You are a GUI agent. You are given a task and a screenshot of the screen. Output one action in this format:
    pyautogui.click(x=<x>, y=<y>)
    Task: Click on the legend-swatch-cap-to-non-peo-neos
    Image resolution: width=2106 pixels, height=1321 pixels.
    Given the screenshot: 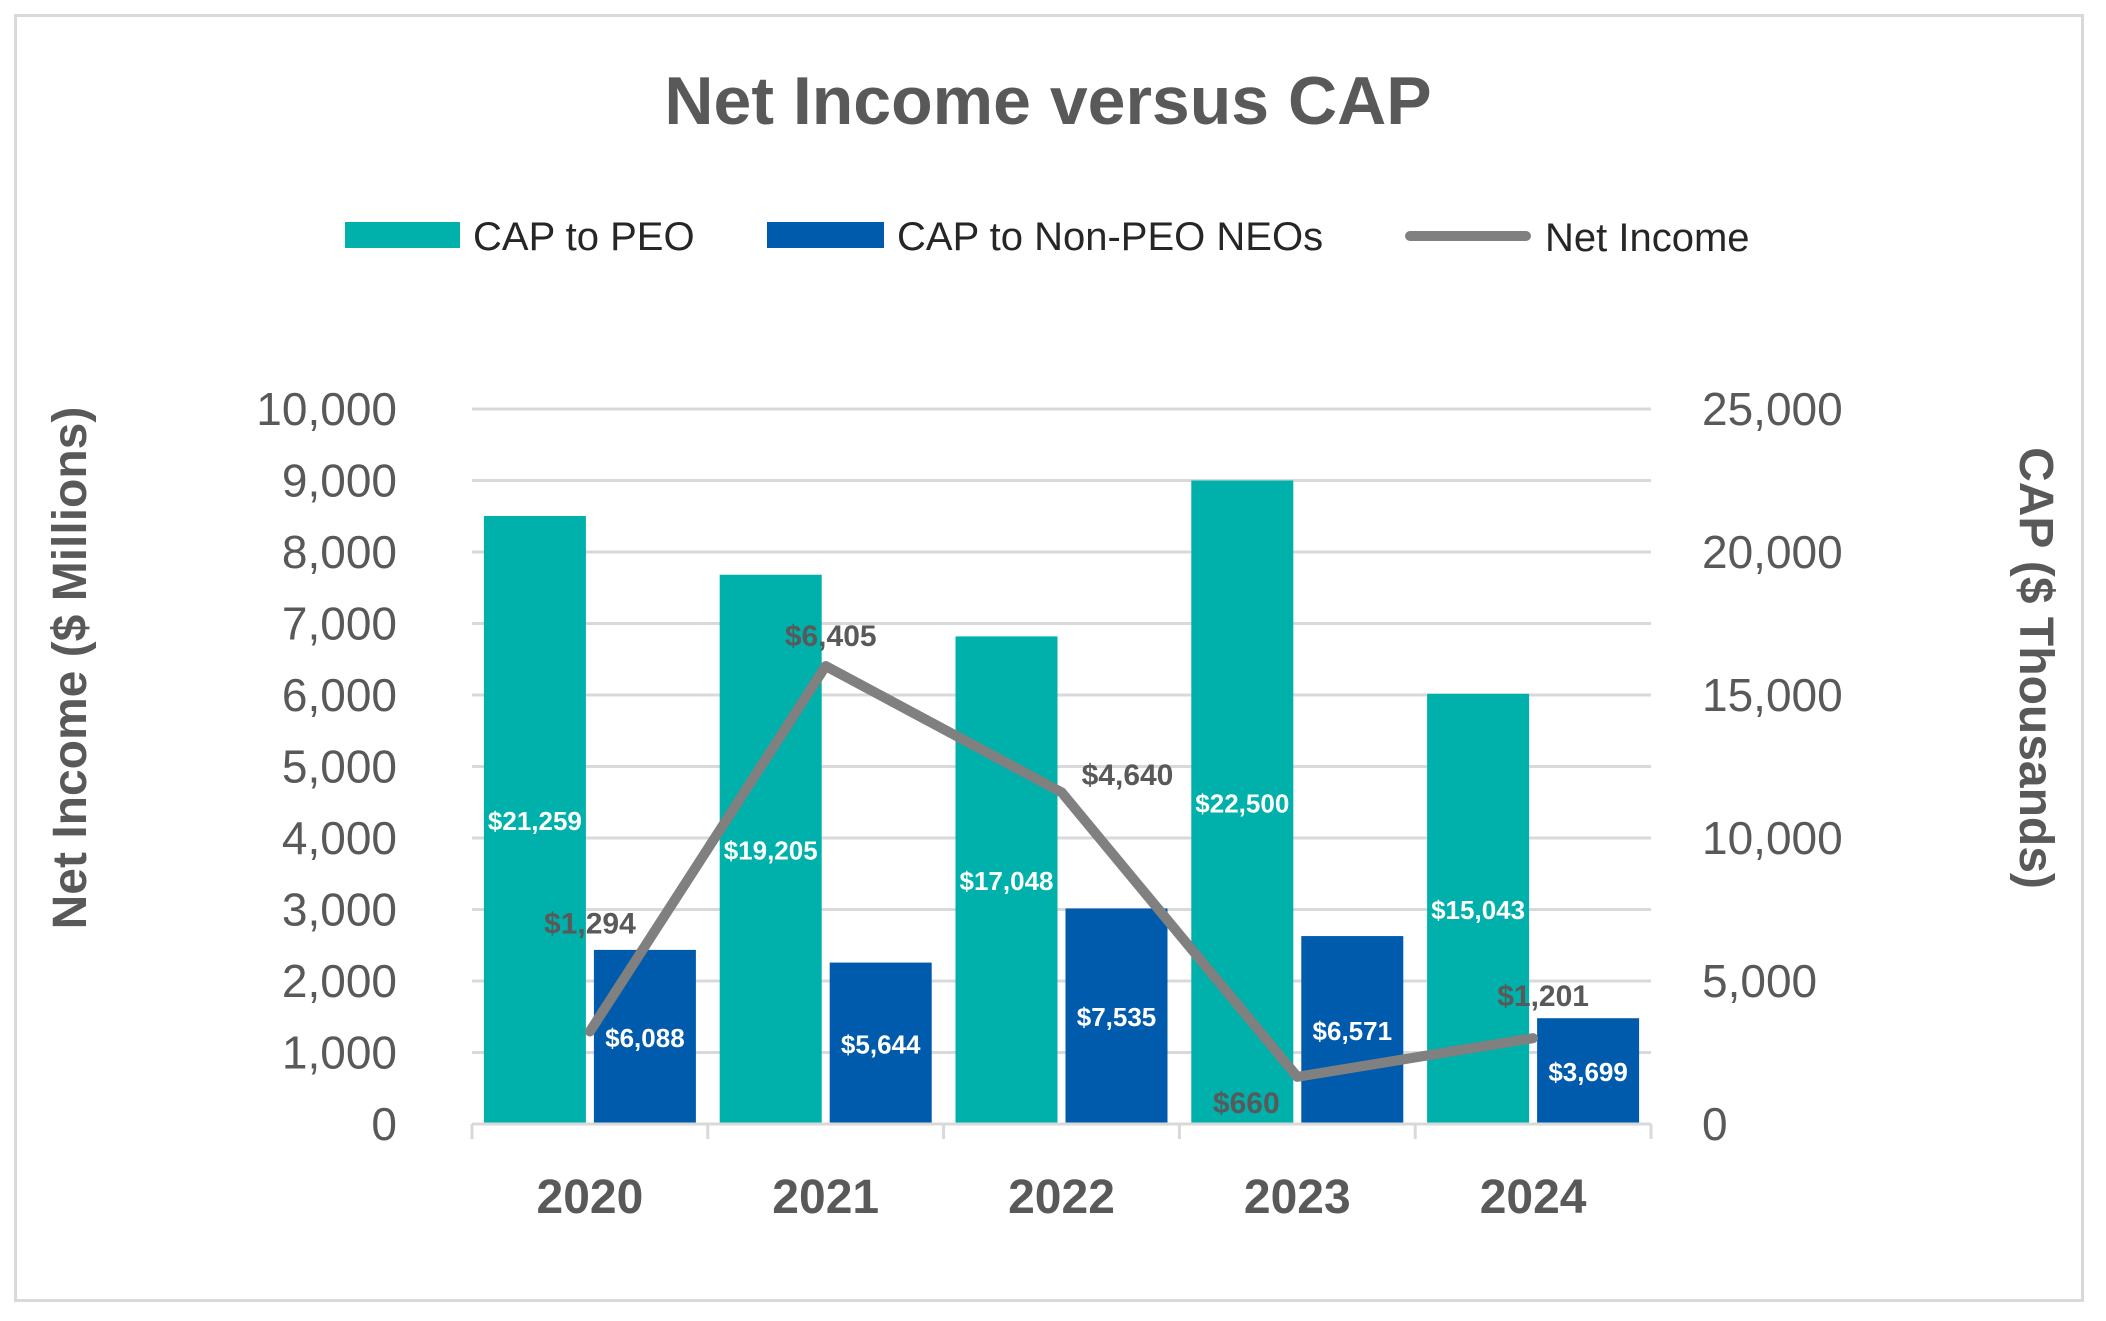 What is the action you would take?
    pyautogui.click(x=825, y=235)
    